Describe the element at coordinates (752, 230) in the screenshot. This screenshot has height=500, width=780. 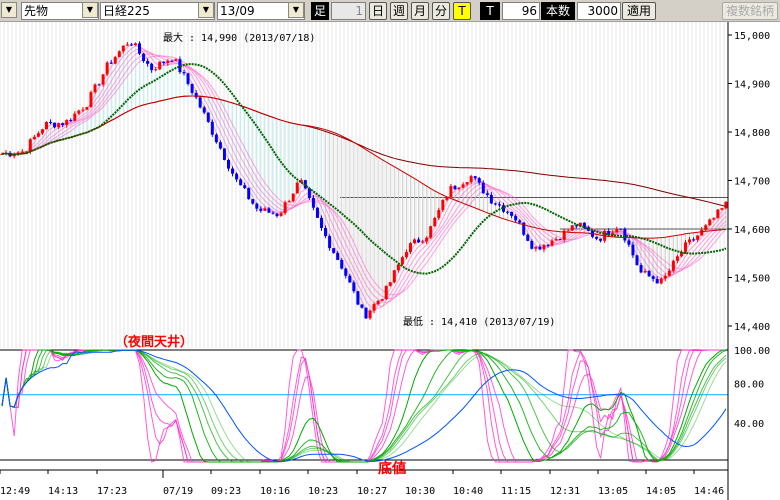
I see `price-tick-label: 14,600` at that location.